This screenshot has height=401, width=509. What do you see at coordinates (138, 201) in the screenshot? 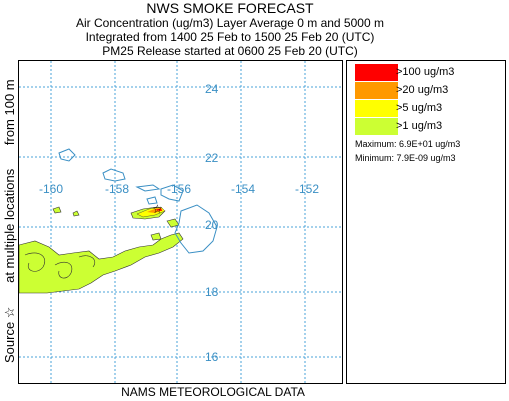
I see `coastlines` at bounding box center [138, 201].